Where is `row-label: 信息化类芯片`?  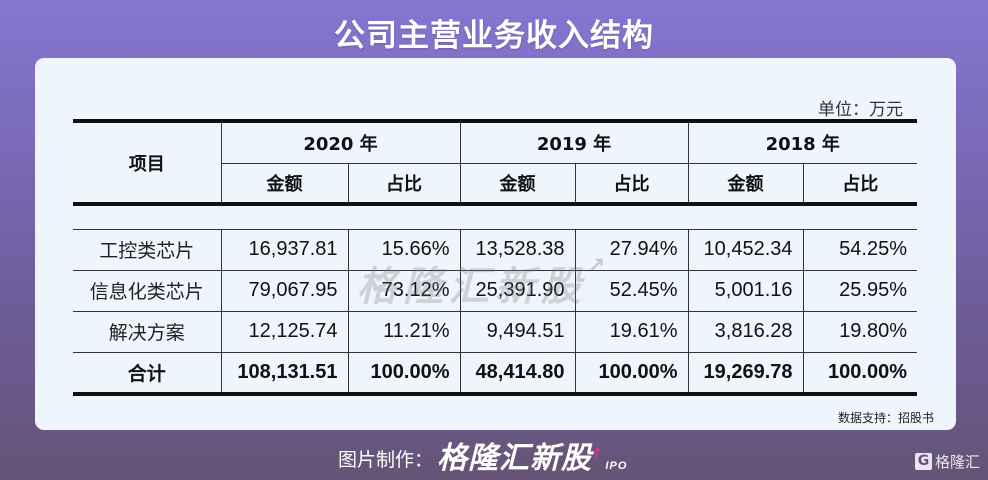 row-label: 信息化类芯片 is located at coordinates (147, 290).